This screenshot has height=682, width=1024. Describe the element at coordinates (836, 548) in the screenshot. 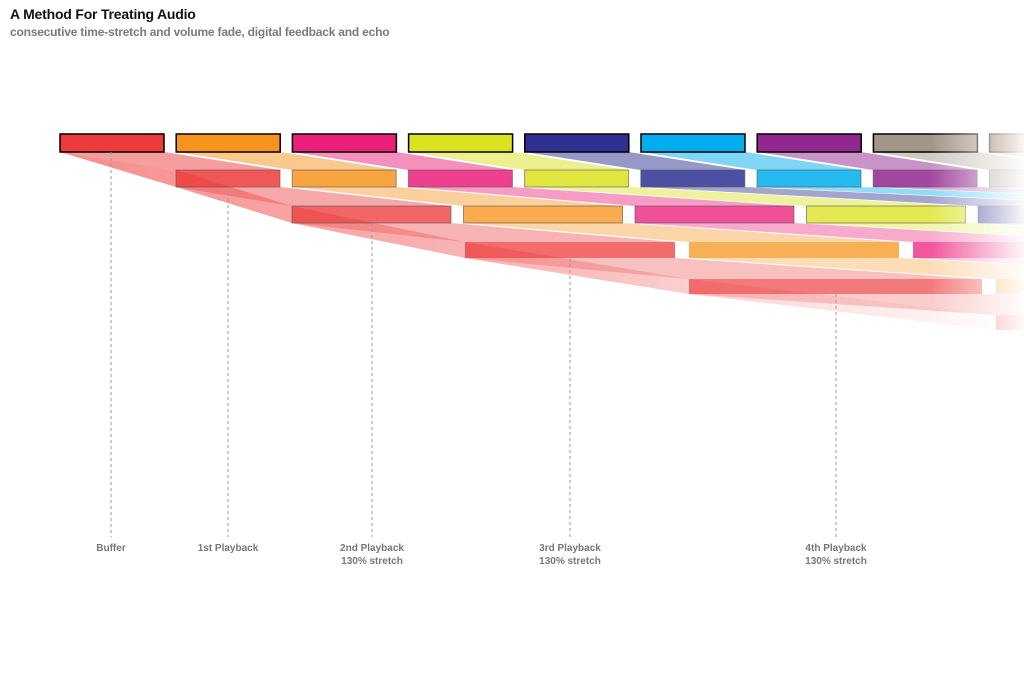

I see `stage-label: 4th Playback` at that location.